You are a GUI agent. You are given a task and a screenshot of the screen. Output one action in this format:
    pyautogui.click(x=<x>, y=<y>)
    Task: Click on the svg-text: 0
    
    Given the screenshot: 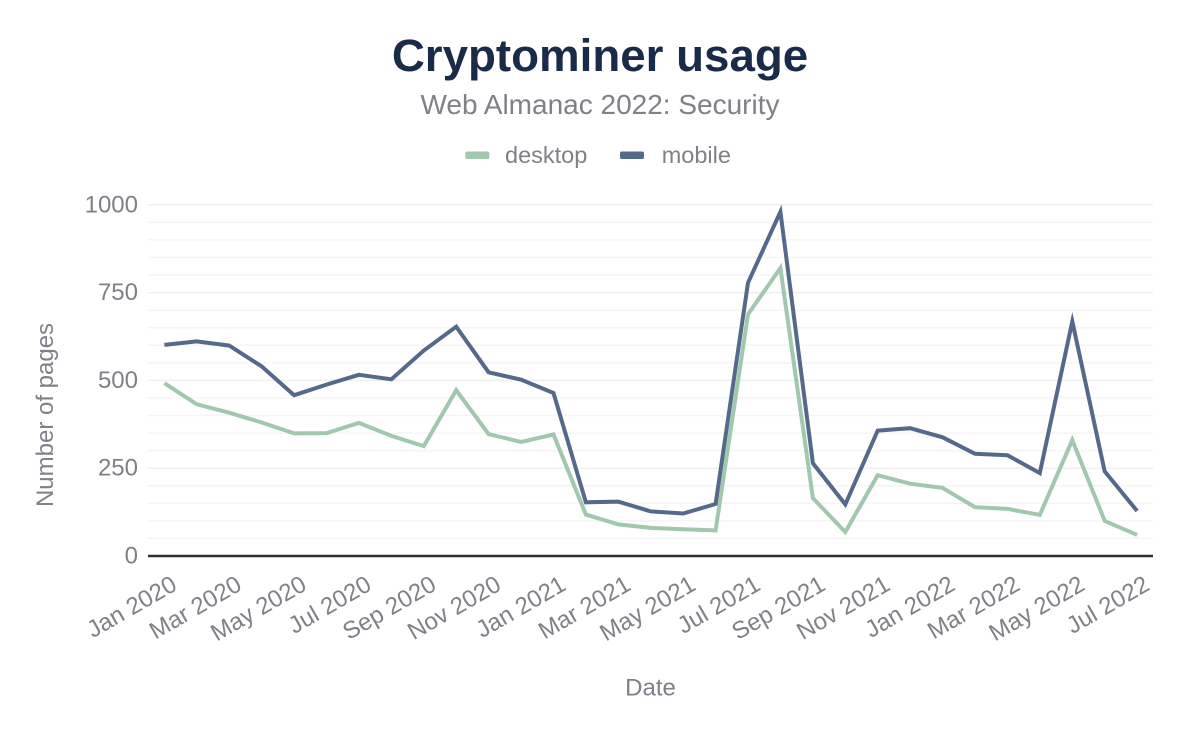 What is the action you would take?
    pyautogui.click(x=131, y=556)
    